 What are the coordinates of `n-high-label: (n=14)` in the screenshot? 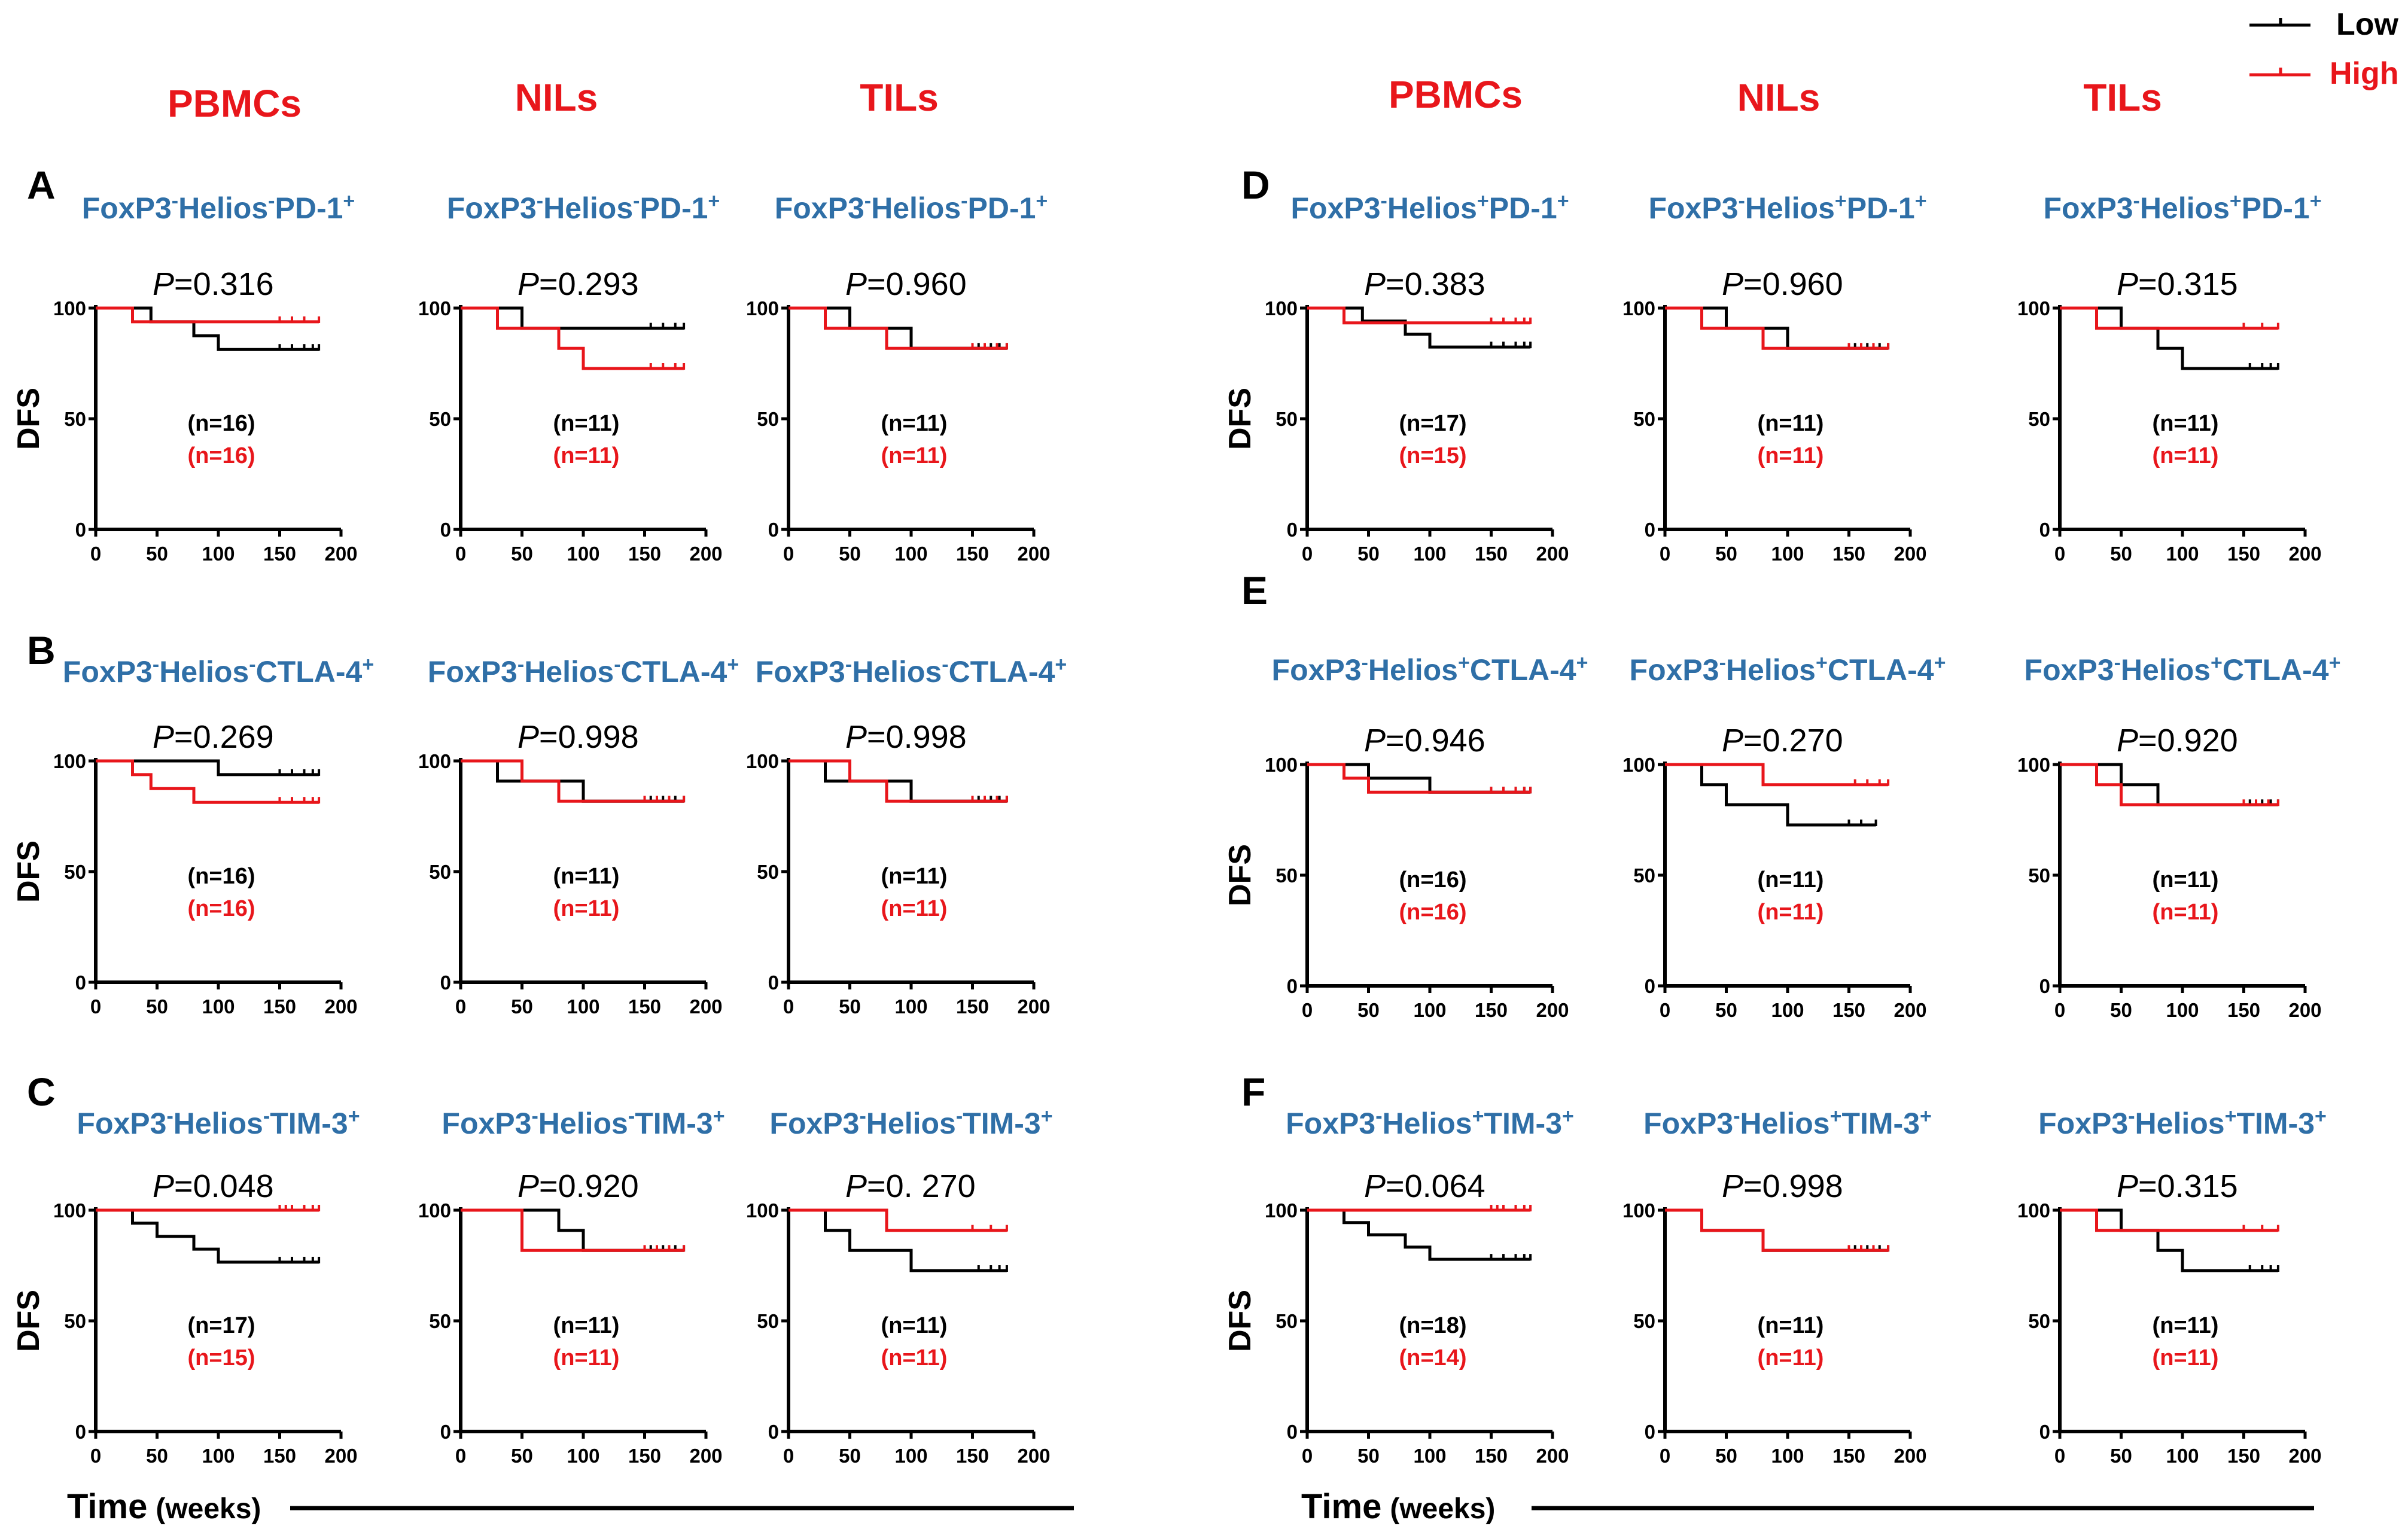 It's located at (1433, 1358).